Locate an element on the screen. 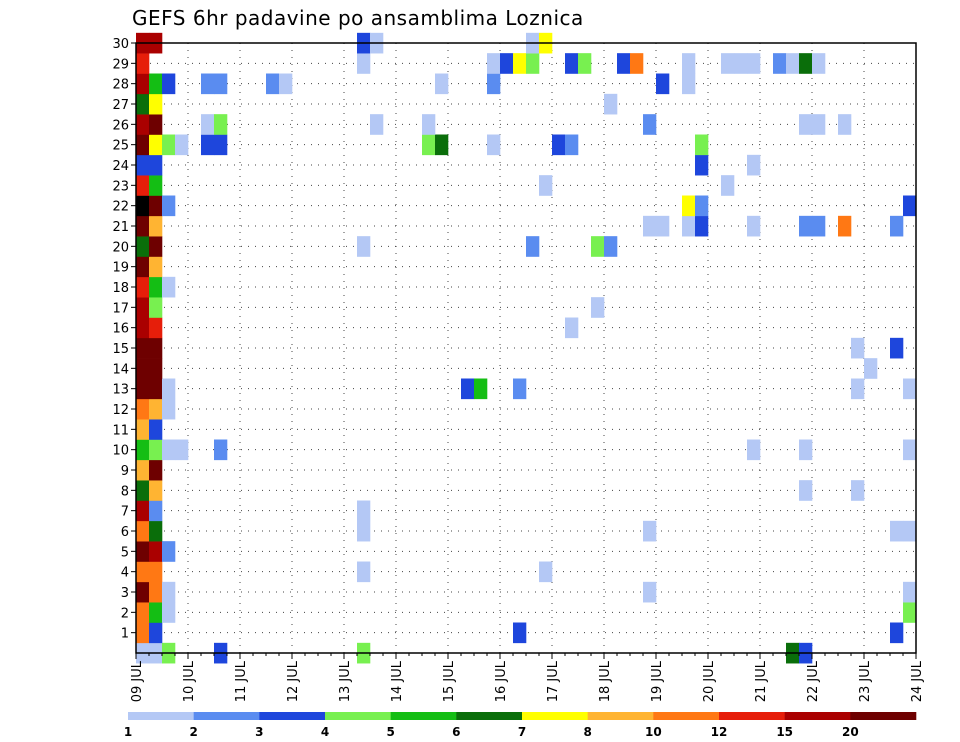  x-tick-label: 10 JUL is located at coordinates (189, 681).